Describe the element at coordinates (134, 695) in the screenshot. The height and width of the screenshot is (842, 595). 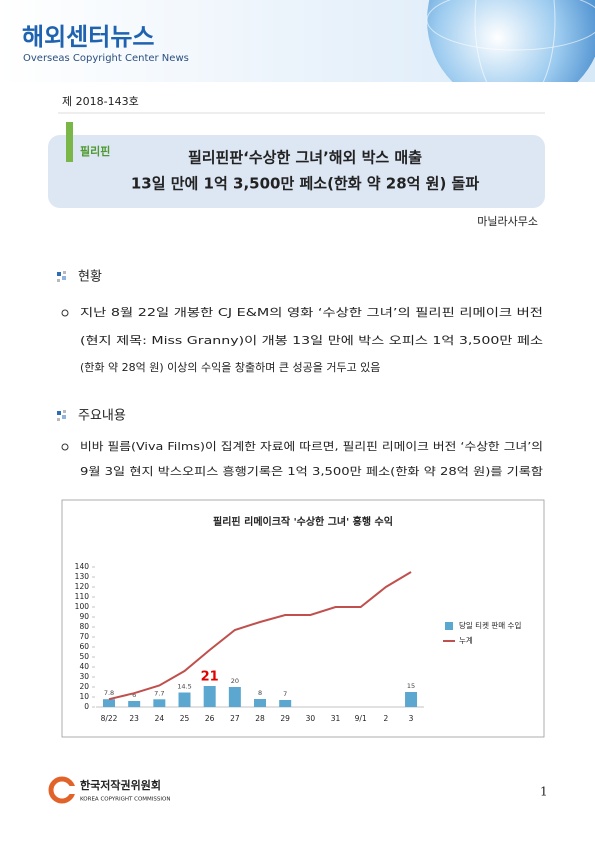
I see `value-label: 6` at that location.